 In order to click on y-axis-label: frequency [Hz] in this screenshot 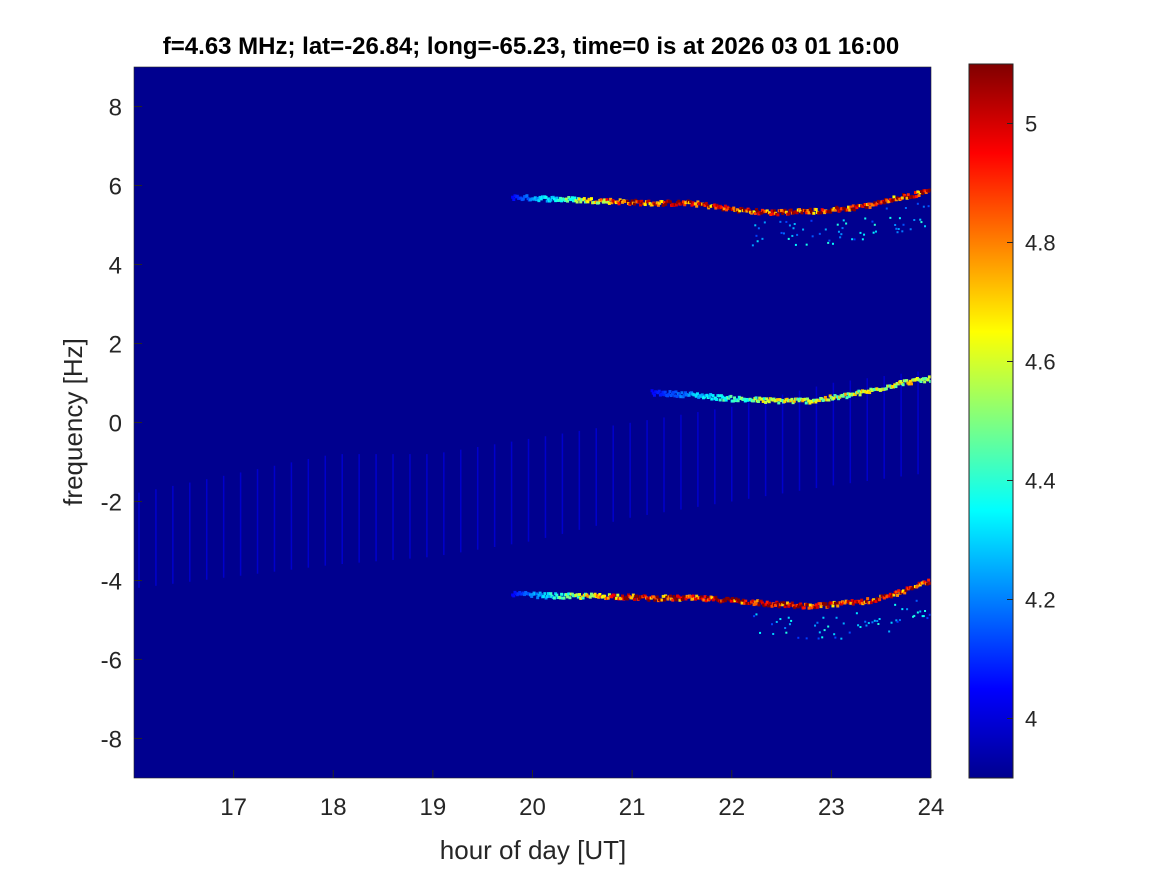, I will do `click(73, 422)`.